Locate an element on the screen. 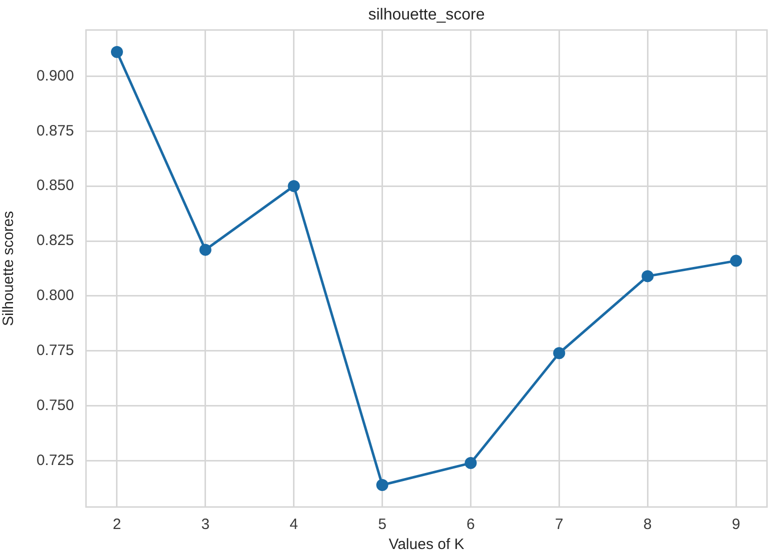  y-tick-label: 0.750 is located at coordinates (55, 405).